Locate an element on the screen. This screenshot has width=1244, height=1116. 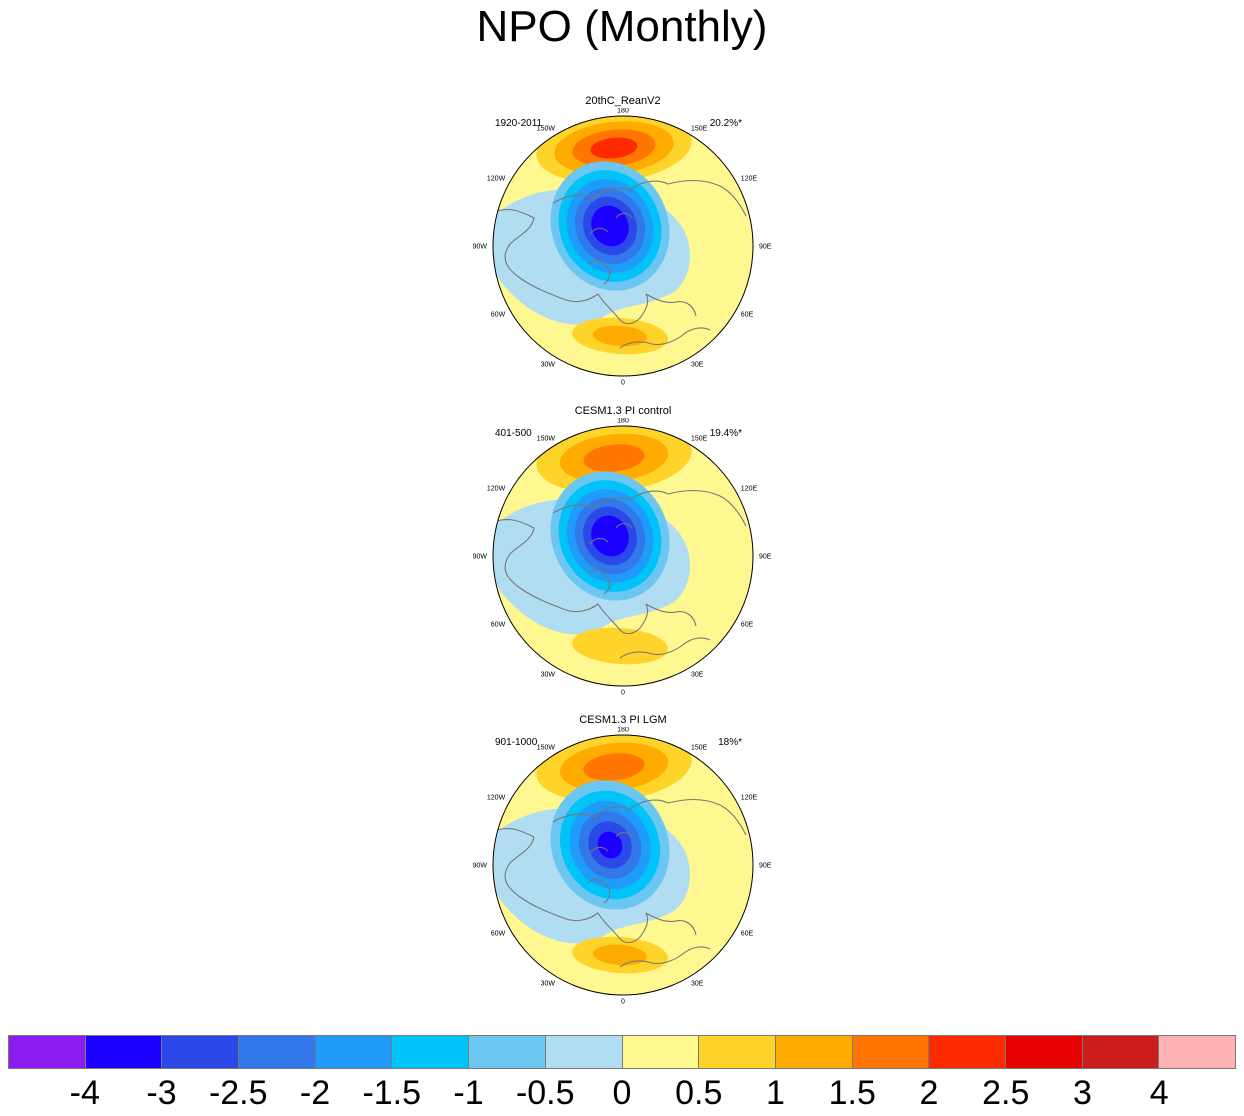
panel-title: 20thC_ReanV2 is located at coordinates (623, 101).